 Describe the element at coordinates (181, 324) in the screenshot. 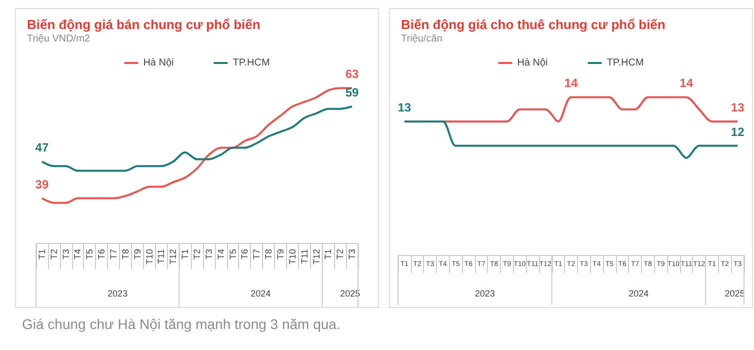

I see `text: Giá chung chư Hà Nội tăng mạnh trong 3 năm qua.` at that location.